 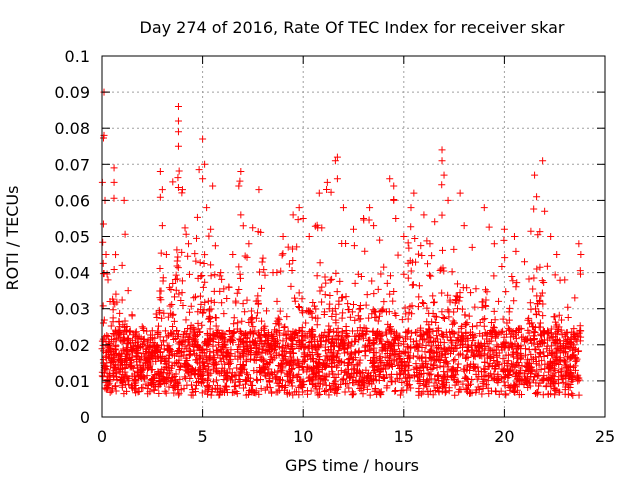 What do you see at coordinates (605, 436) in the screenshot?
I see `x-tick-label: 25` at bounding box center [605, 436].